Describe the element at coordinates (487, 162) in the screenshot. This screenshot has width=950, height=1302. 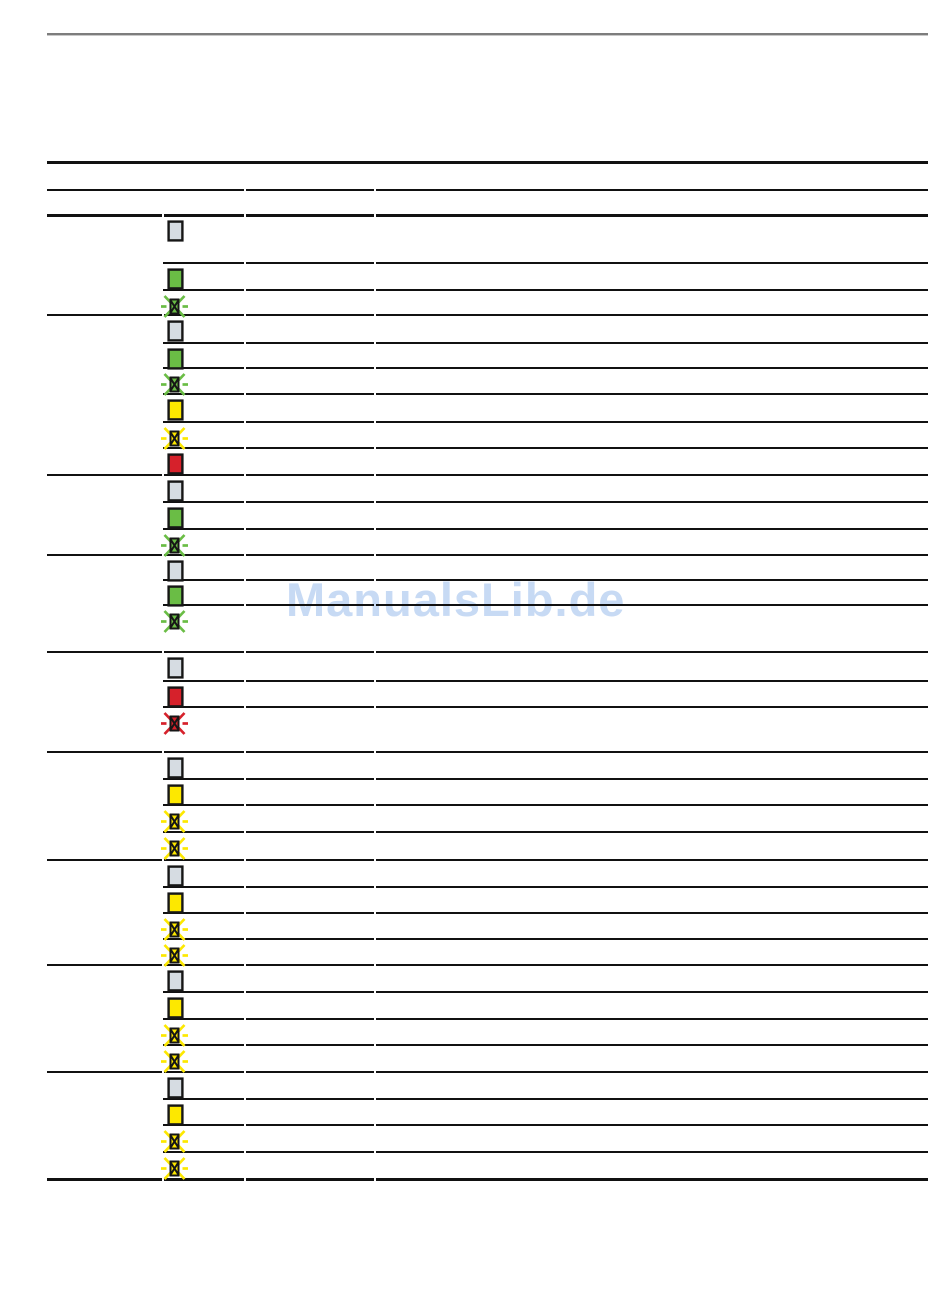
I see `table-header-top-line` at that location.